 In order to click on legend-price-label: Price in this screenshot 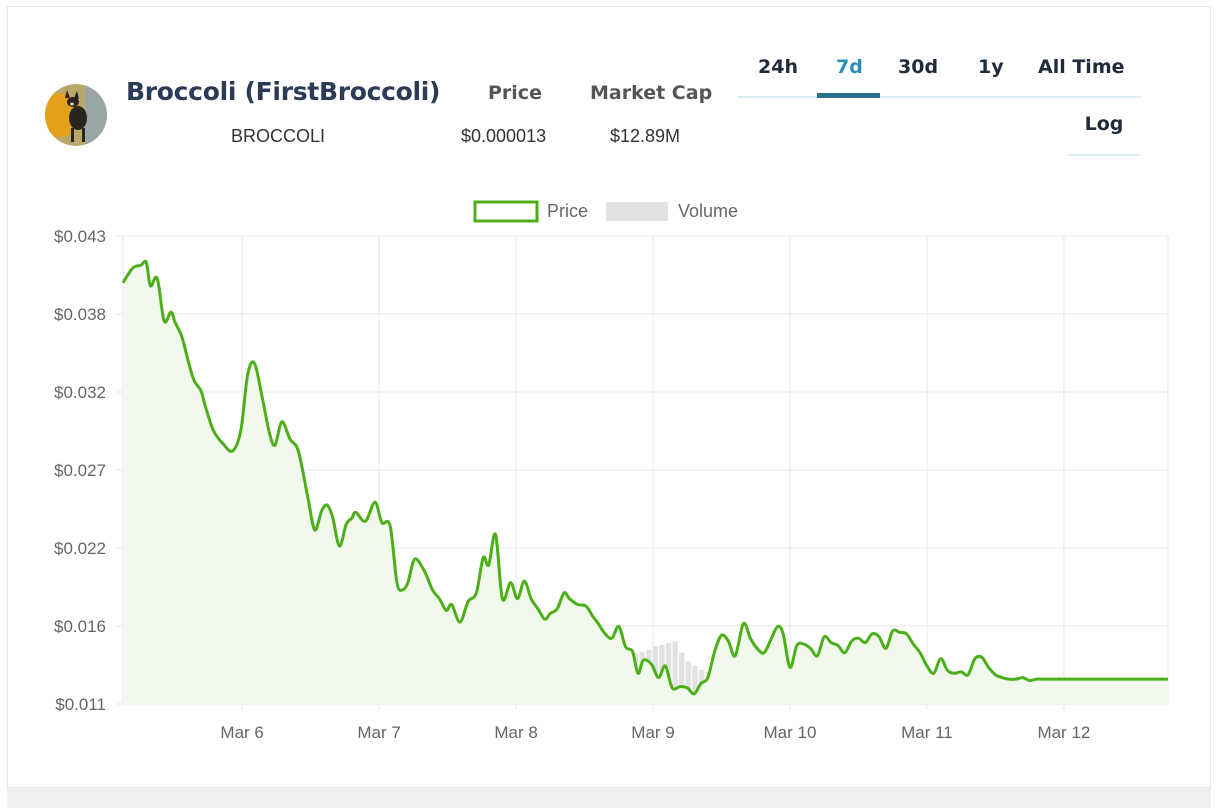, I will do `click(567, 211)`.